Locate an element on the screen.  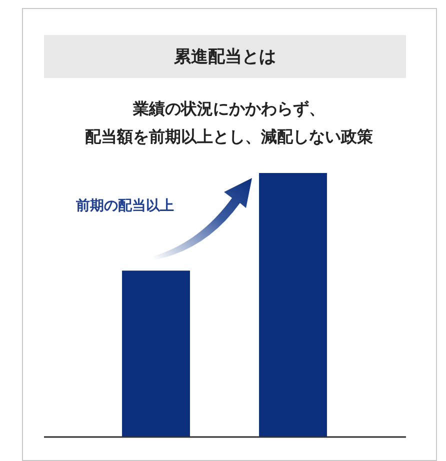
annotation: 前期の配当以上 is located at coordinates (125, 206).